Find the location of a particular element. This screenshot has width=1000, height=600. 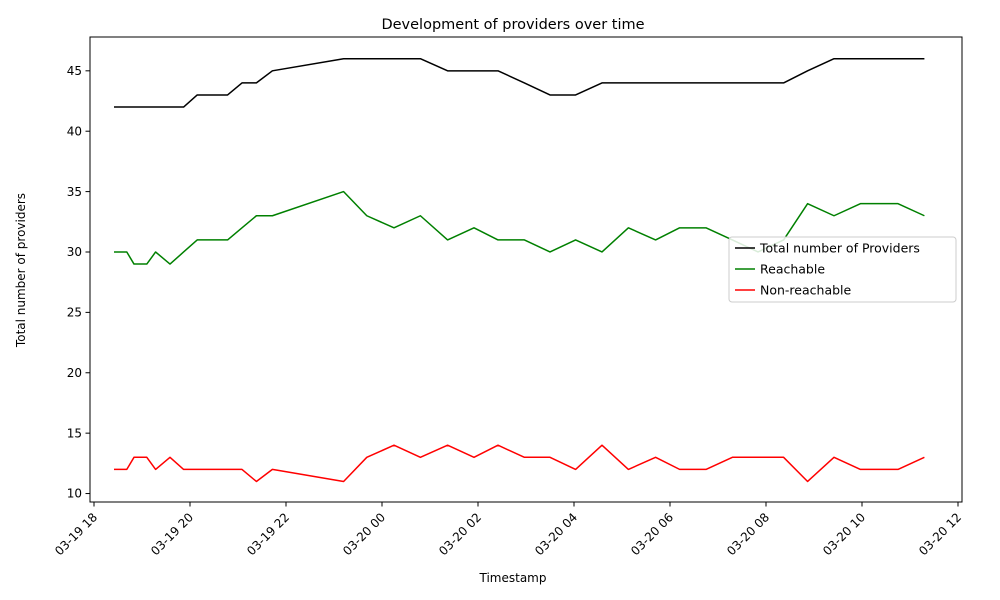

legend-box is located at coordinates (842, 269).